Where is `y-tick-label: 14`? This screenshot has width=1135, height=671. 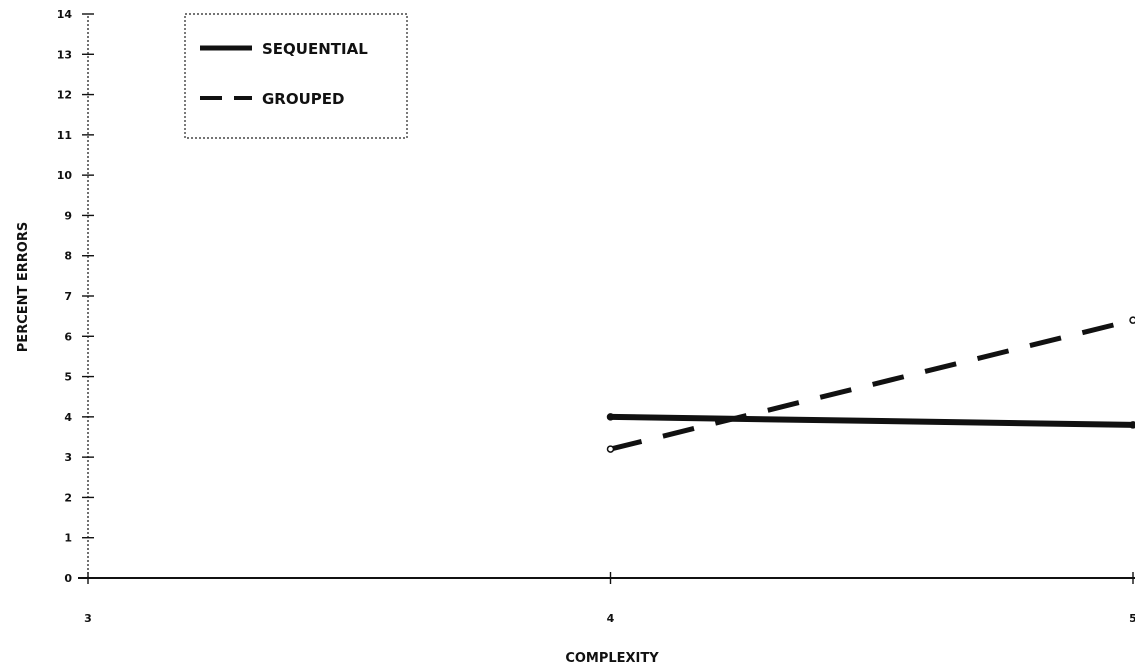
y-tick-label: 14 is located at coordinates (65, 14).